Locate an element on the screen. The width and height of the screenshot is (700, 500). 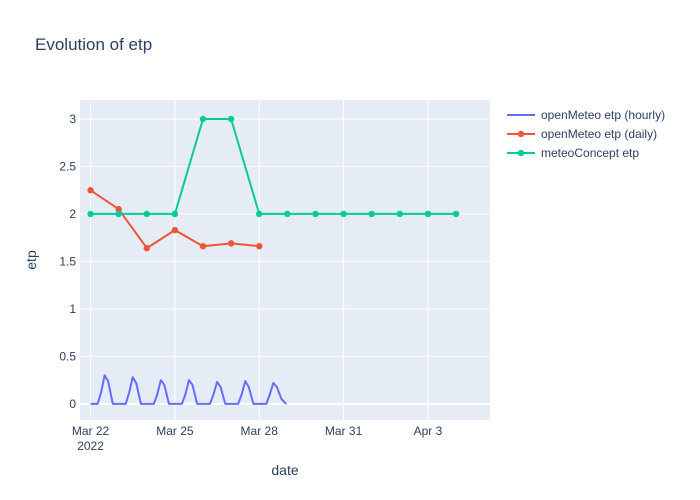
legend-item: meteoConcept etp is located at coordinates (573, 153).